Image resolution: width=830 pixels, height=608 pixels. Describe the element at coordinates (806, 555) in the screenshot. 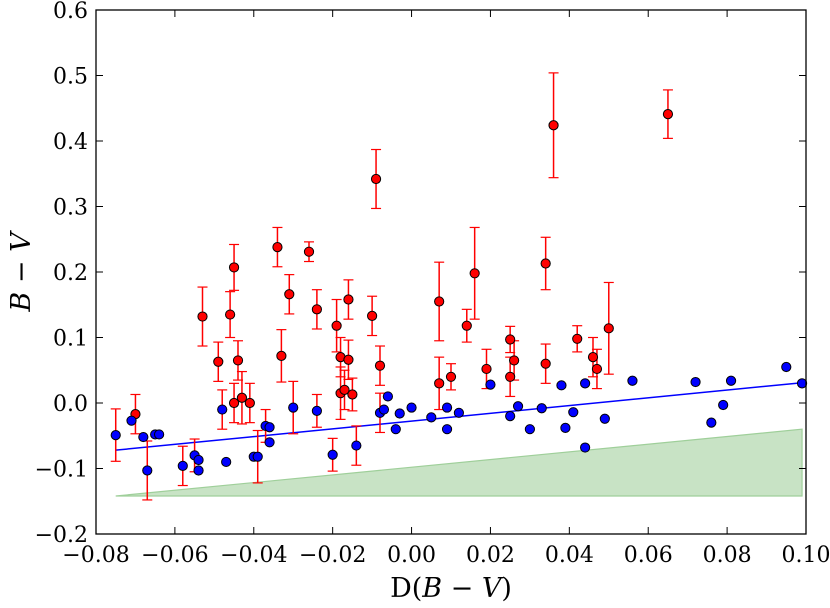

I see `x-tick-label: 0.10` at that location.